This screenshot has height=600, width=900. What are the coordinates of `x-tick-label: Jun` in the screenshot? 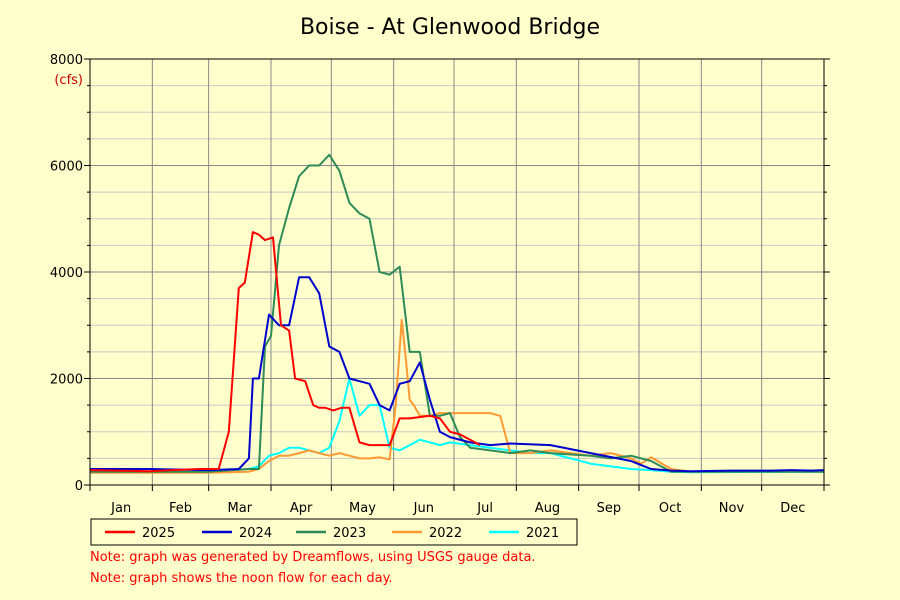 It's located at (423, 508).